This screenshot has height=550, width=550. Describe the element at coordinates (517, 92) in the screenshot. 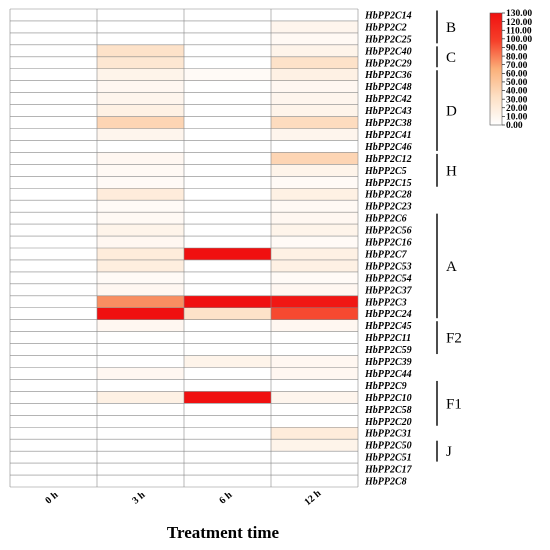

I see `color-scale-tick-label: 40.00` at that location.